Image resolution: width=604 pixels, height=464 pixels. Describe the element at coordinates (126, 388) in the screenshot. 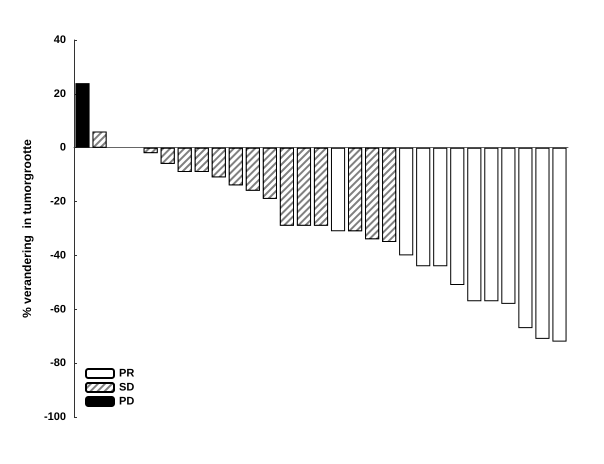

I see `legend-label: SD` at that location.